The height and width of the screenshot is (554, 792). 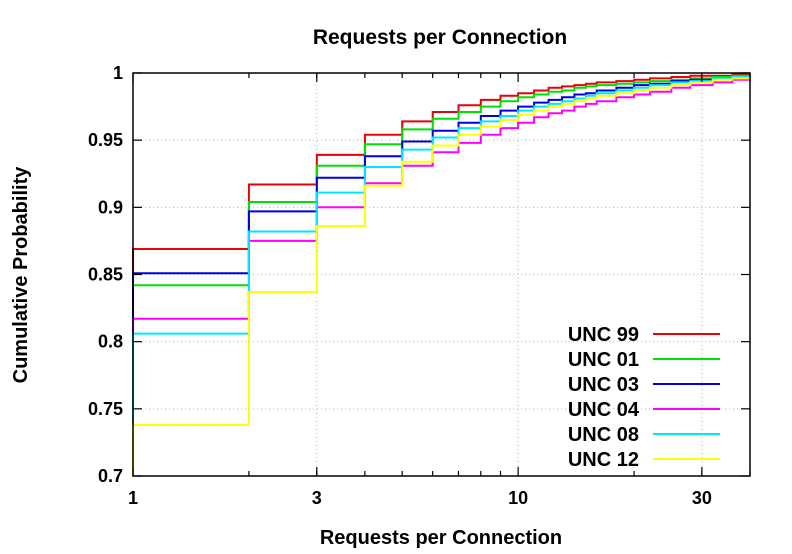 What do you see at coordinates (317, 498) in the screenshot?
I see `x-tick-label: 3` at bounding box center [317, 498].